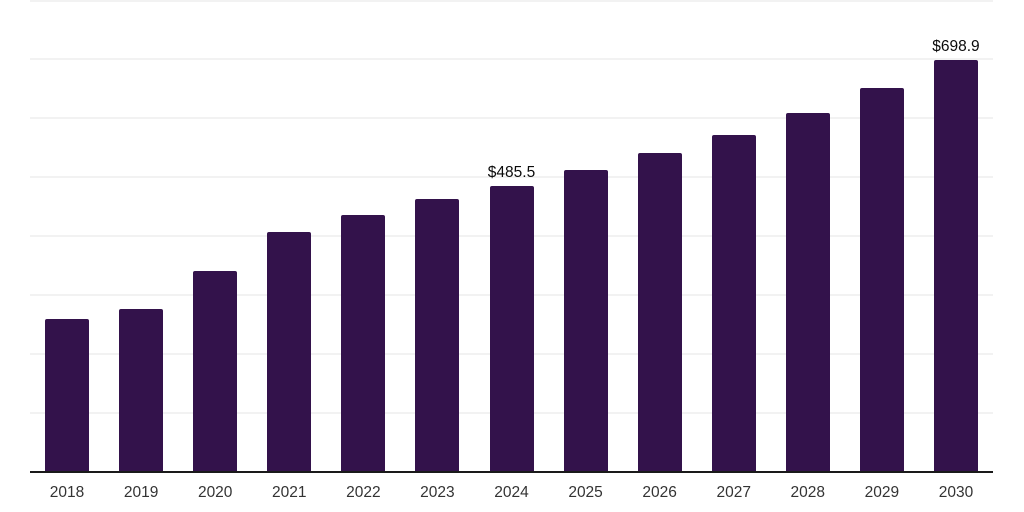 This screenshot has width=1024, height=512. Describe the element at coordinates (289, 351) in the screenshot. I see `bar-2021` at that location.